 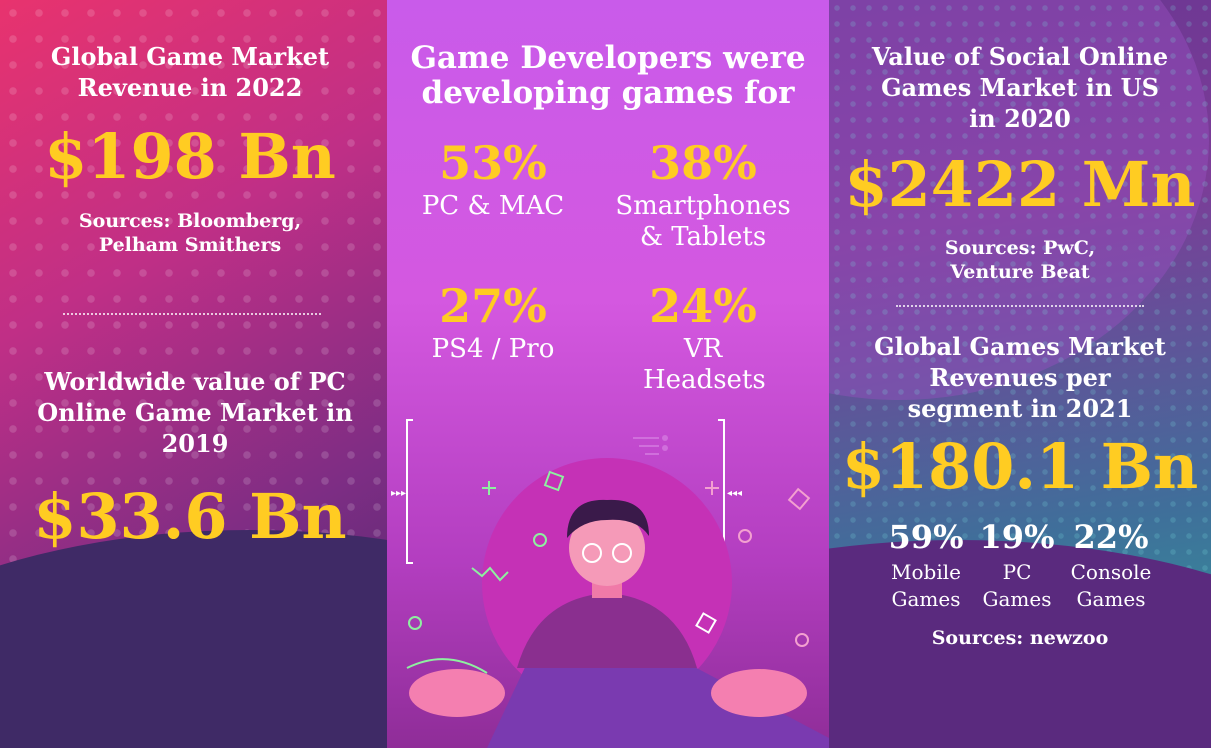 I want to click on segment-value: $180.1 Bn, so click(x=1020, y=466).